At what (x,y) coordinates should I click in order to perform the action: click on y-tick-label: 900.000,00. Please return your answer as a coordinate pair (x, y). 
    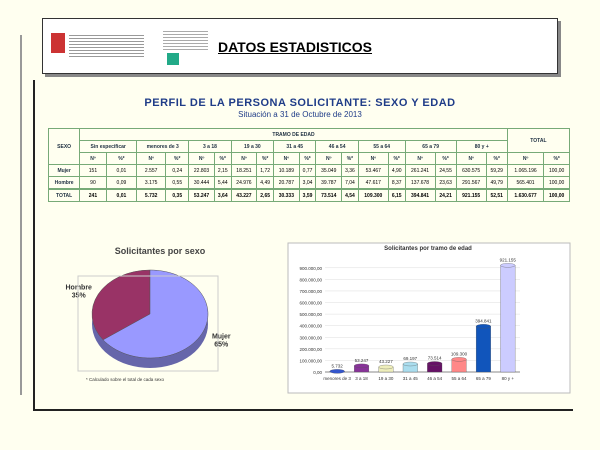
    Looking at the image, I should click on (310, 268).